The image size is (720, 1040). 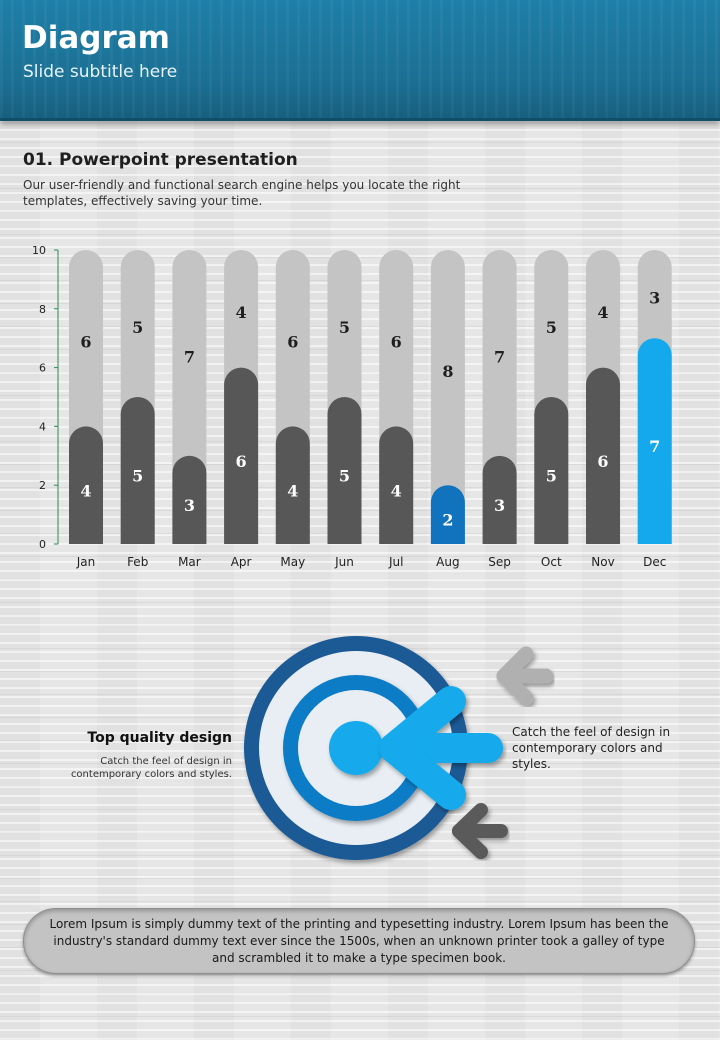 I want to click on target-graphic, so click(x=399, y=748).